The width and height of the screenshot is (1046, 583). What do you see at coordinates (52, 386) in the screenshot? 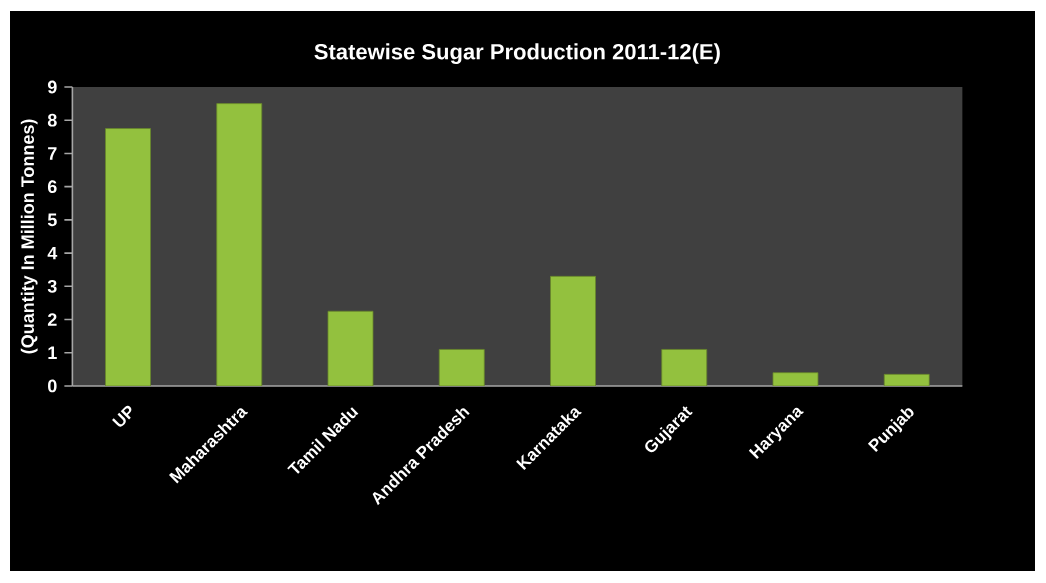
I see `y-tick-label: 0` at bounding box center [52, 386].